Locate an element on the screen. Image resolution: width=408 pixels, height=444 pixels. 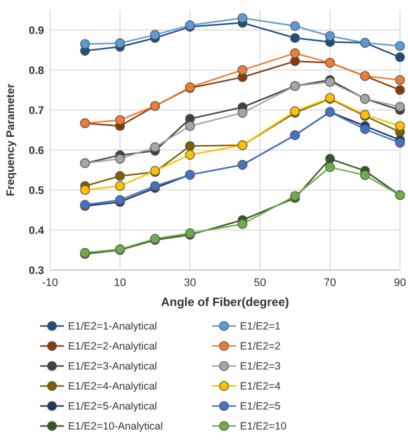
y-tick-label: 0.6 is located at coordinates (36, 150).